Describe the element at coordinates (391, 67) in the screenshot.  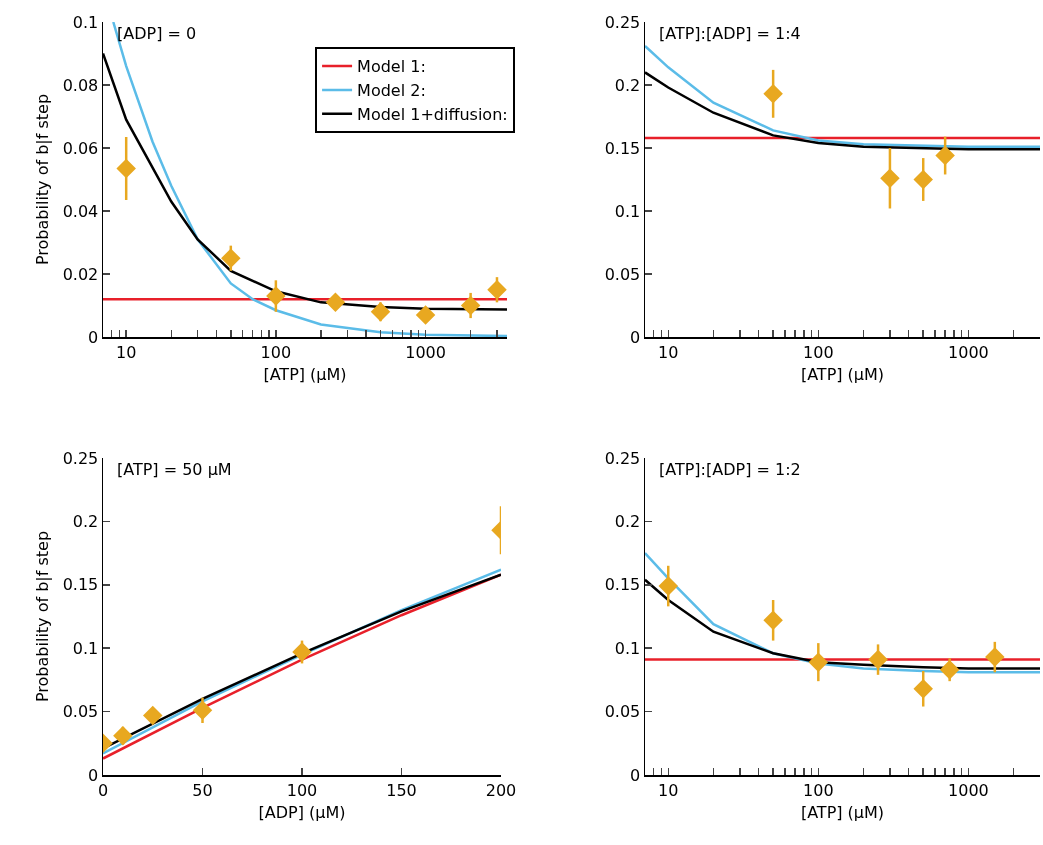
I see `legend-label: Model 1:` at that location.